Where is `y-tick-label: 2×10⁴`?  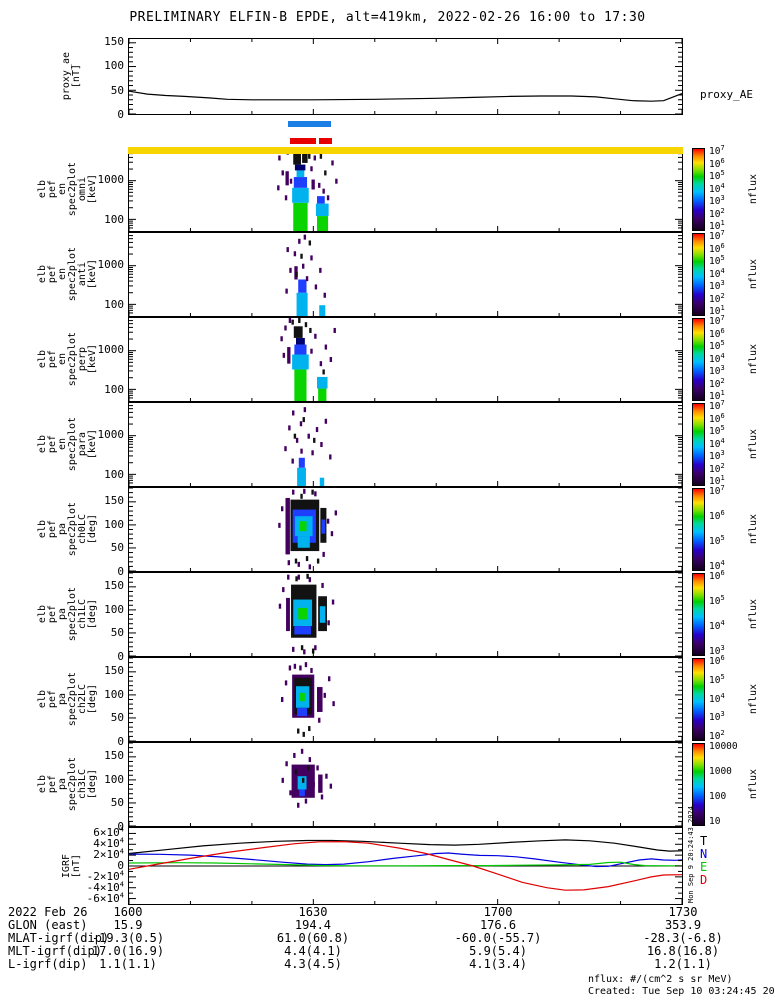
y-tick-label: 2×10⁴ is located at coordinates (108, 854).